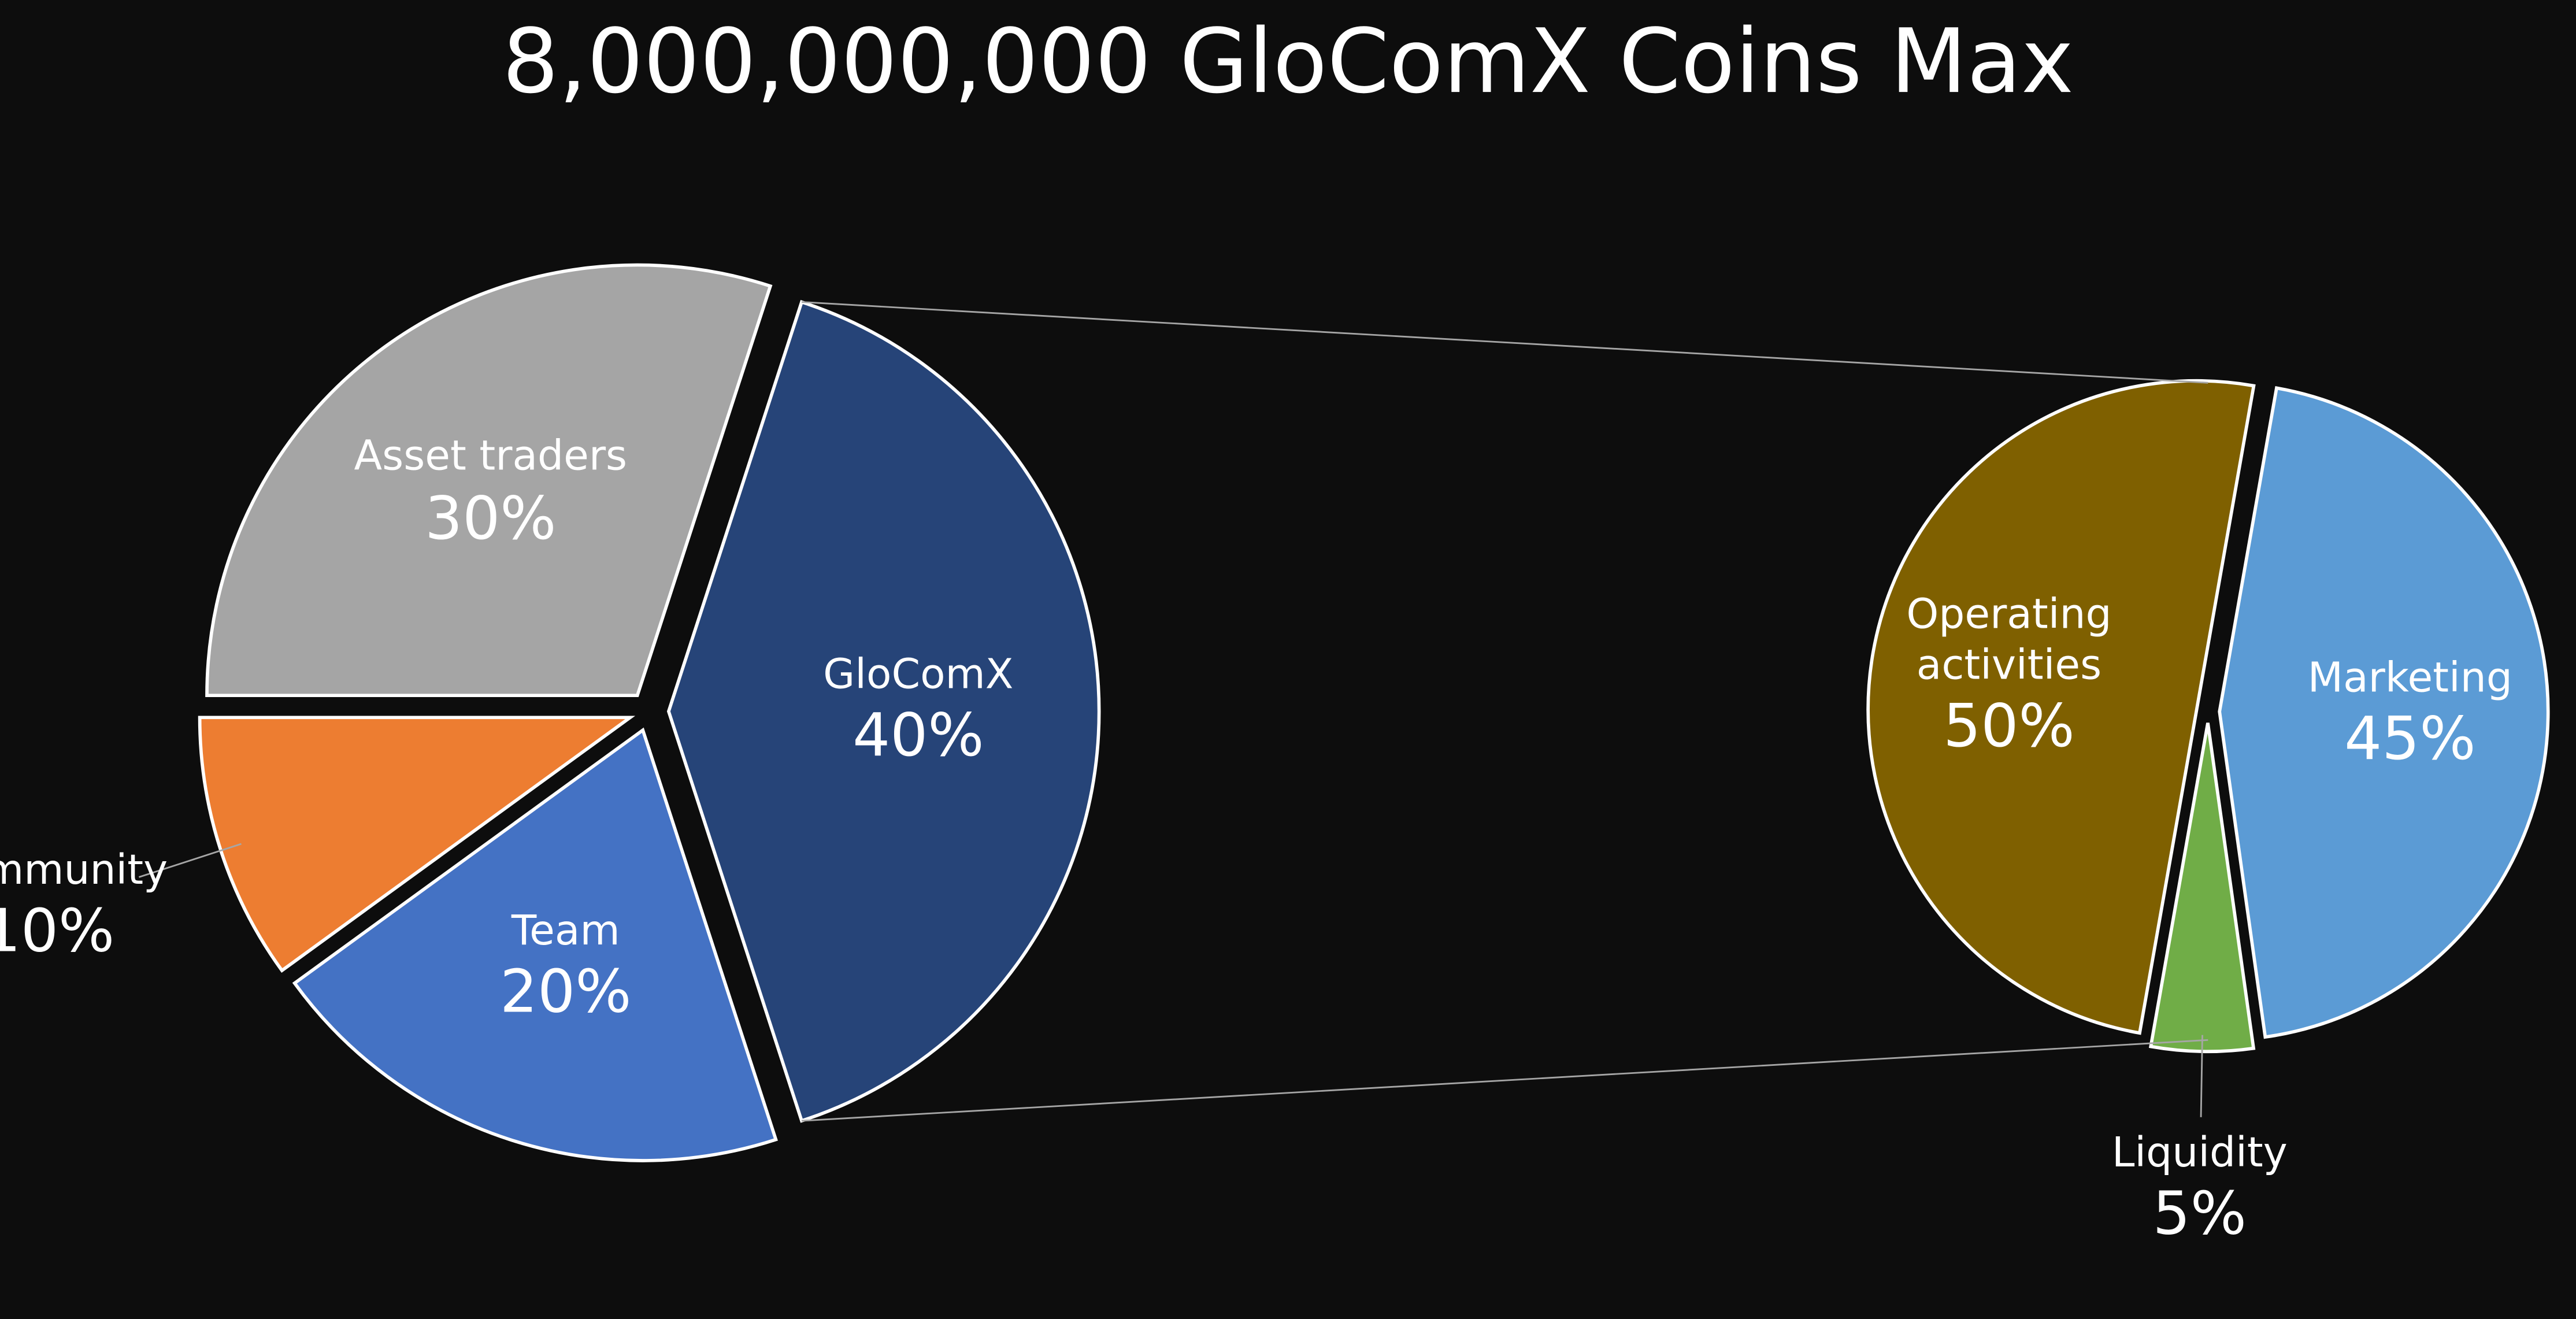 Image resolution: width=2576 pixels, height=1319 pixels. What do you see at coordinates (2009, 639) in the screenshot?
I see `slice-name: Operating activities` at bounding box center [2009, 639].